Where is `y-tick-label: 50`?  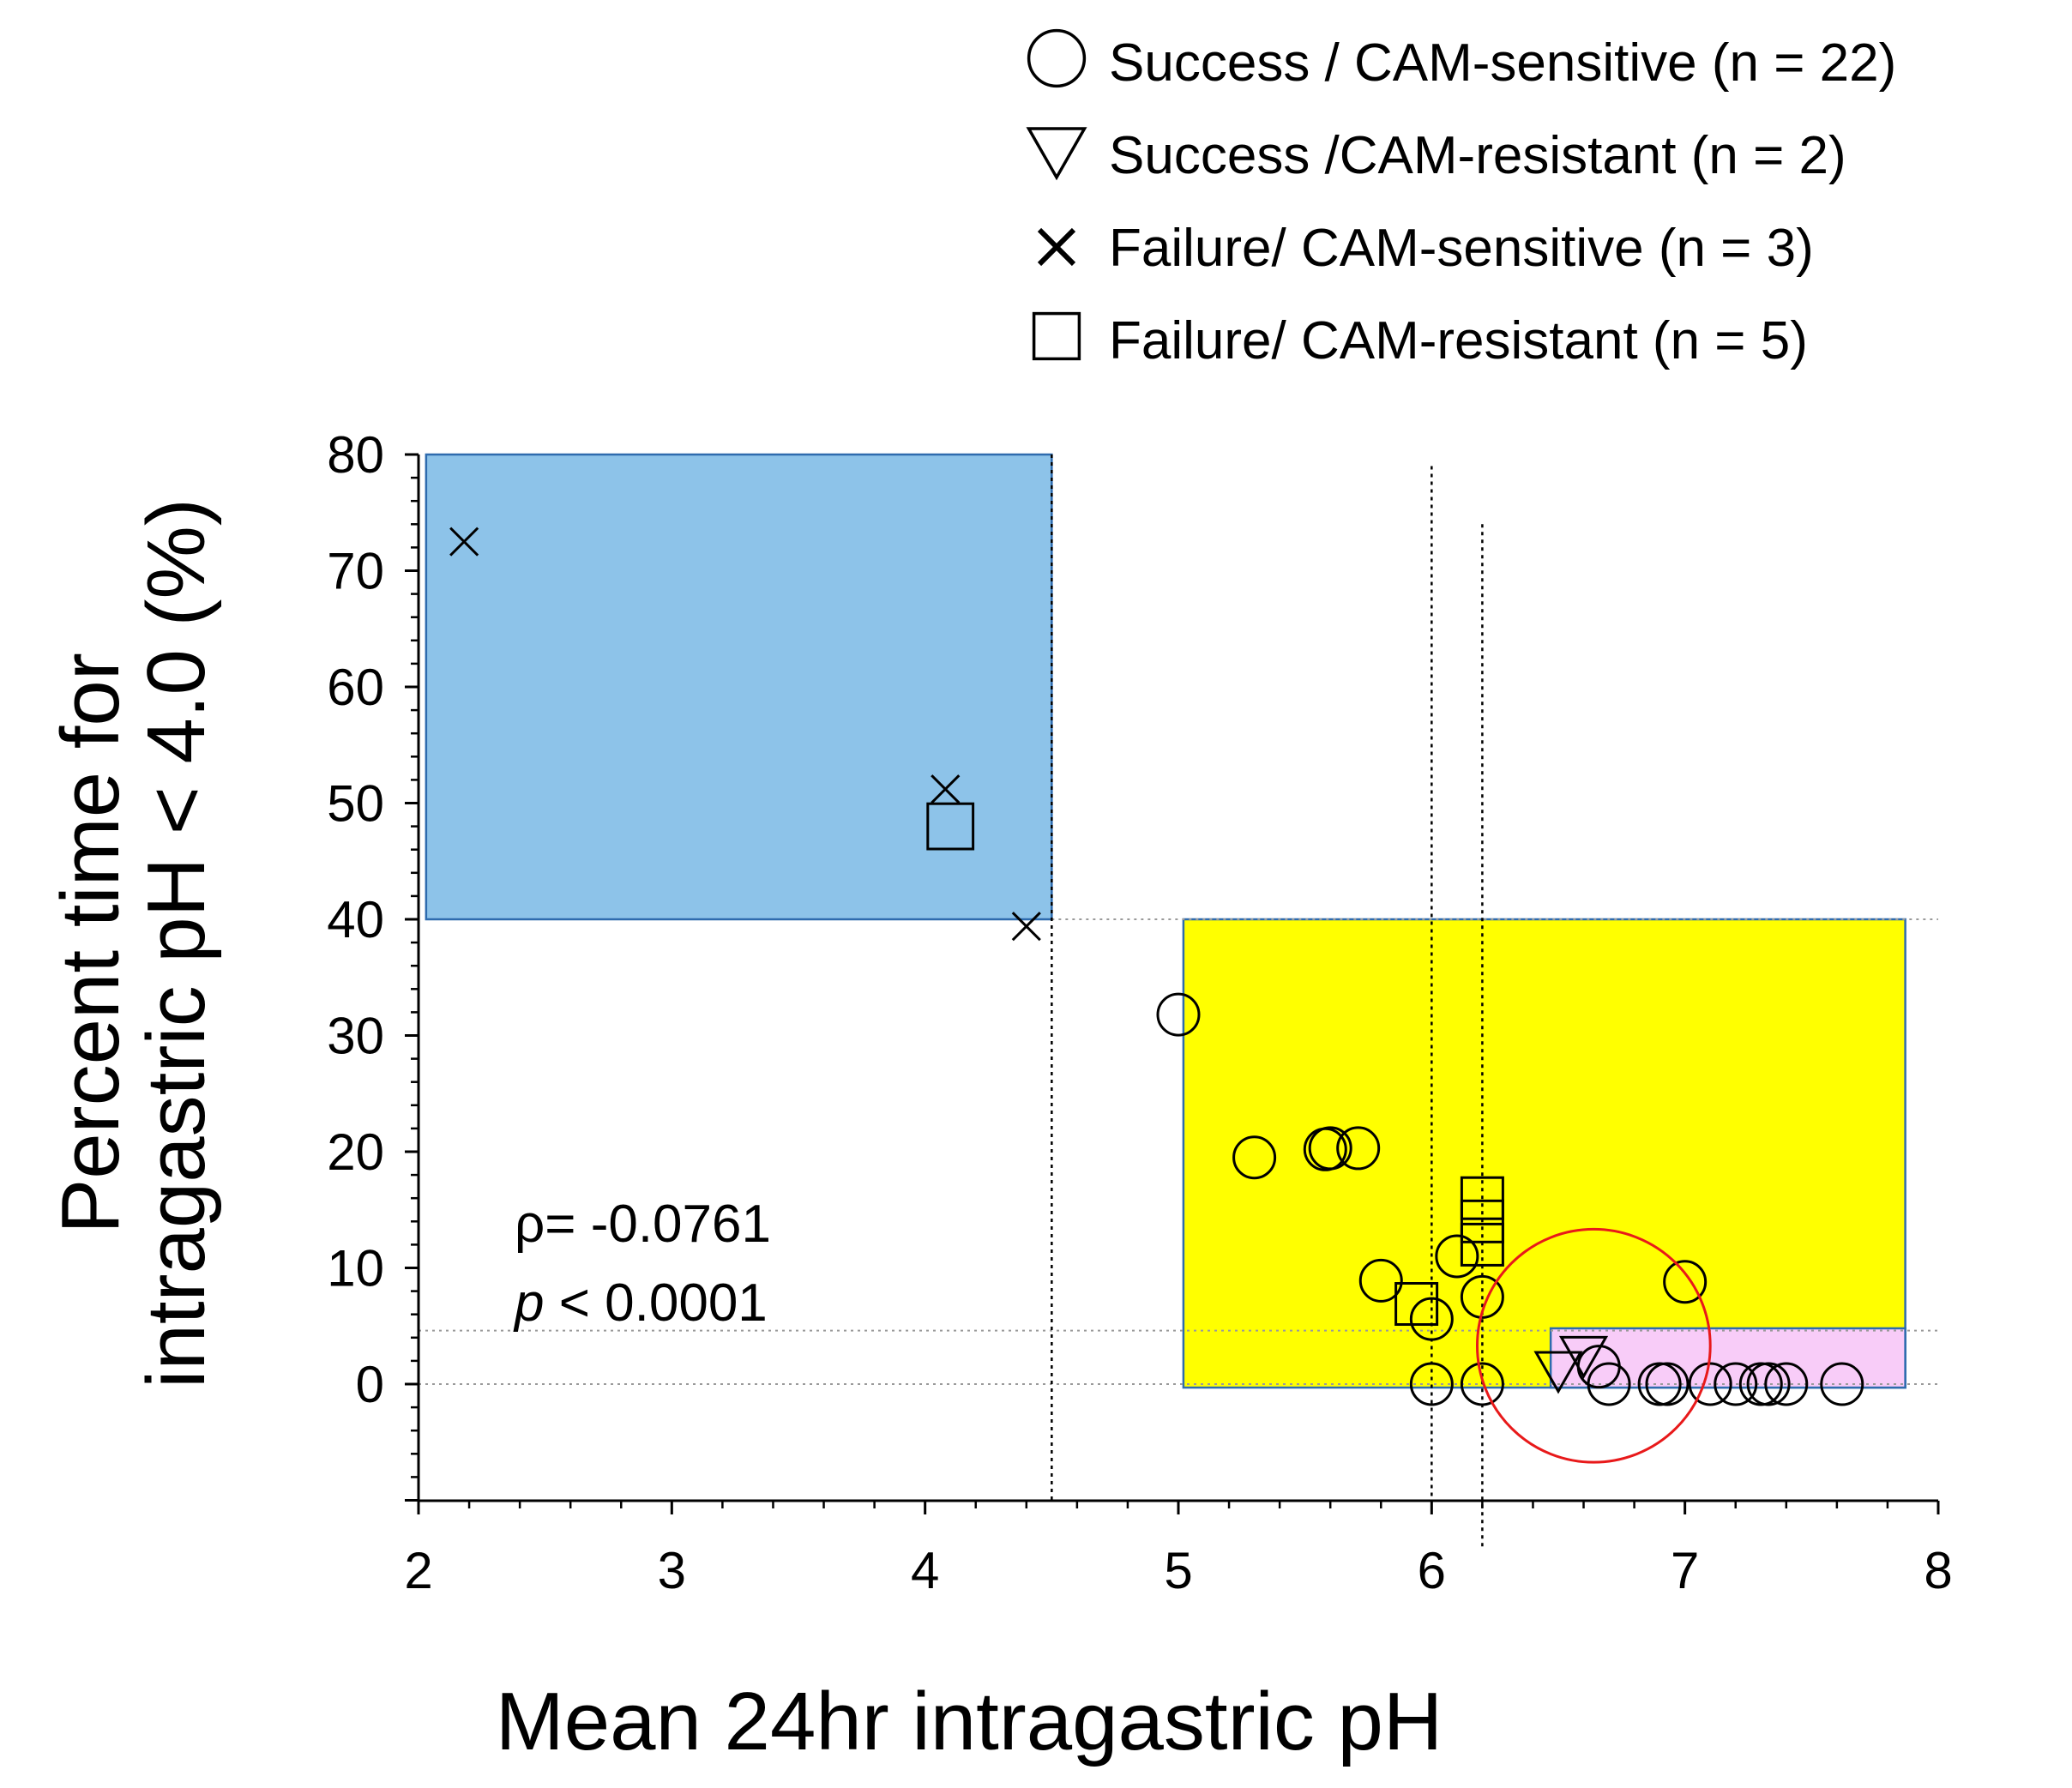
y-tick-label: 50 is located at coordinates (355, 804).